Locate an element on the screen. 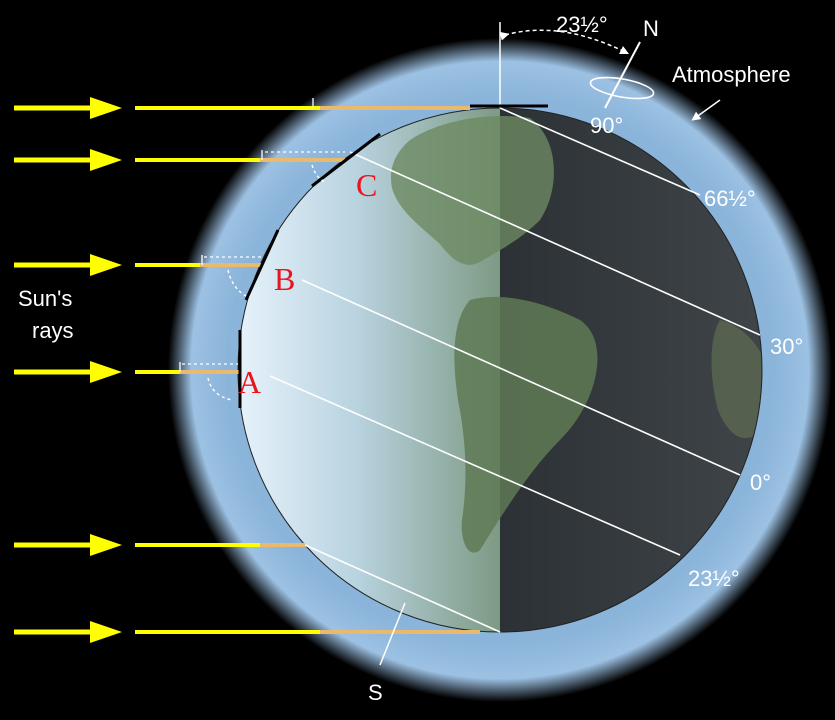  latitude-line-south is located at coordinates (402, 588).